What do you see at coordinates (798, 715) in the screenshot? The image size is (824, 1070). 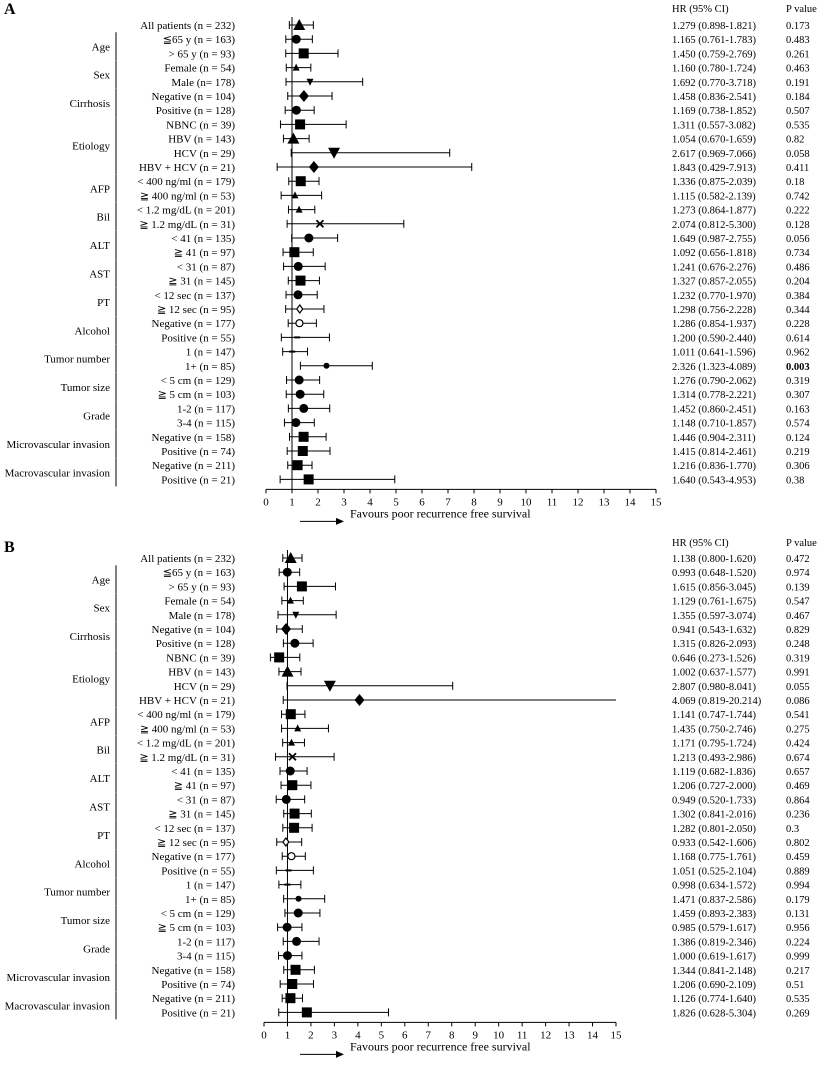 I see `p-value: 0.541` at bounding box center [798, 715].